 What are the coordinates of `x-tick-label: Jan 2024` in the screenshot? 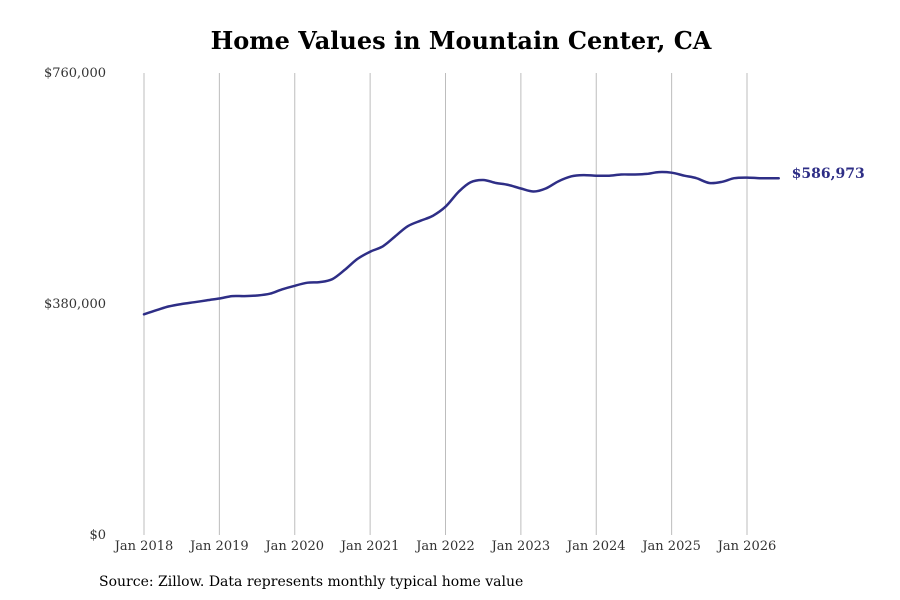 It's located at (595, 546).